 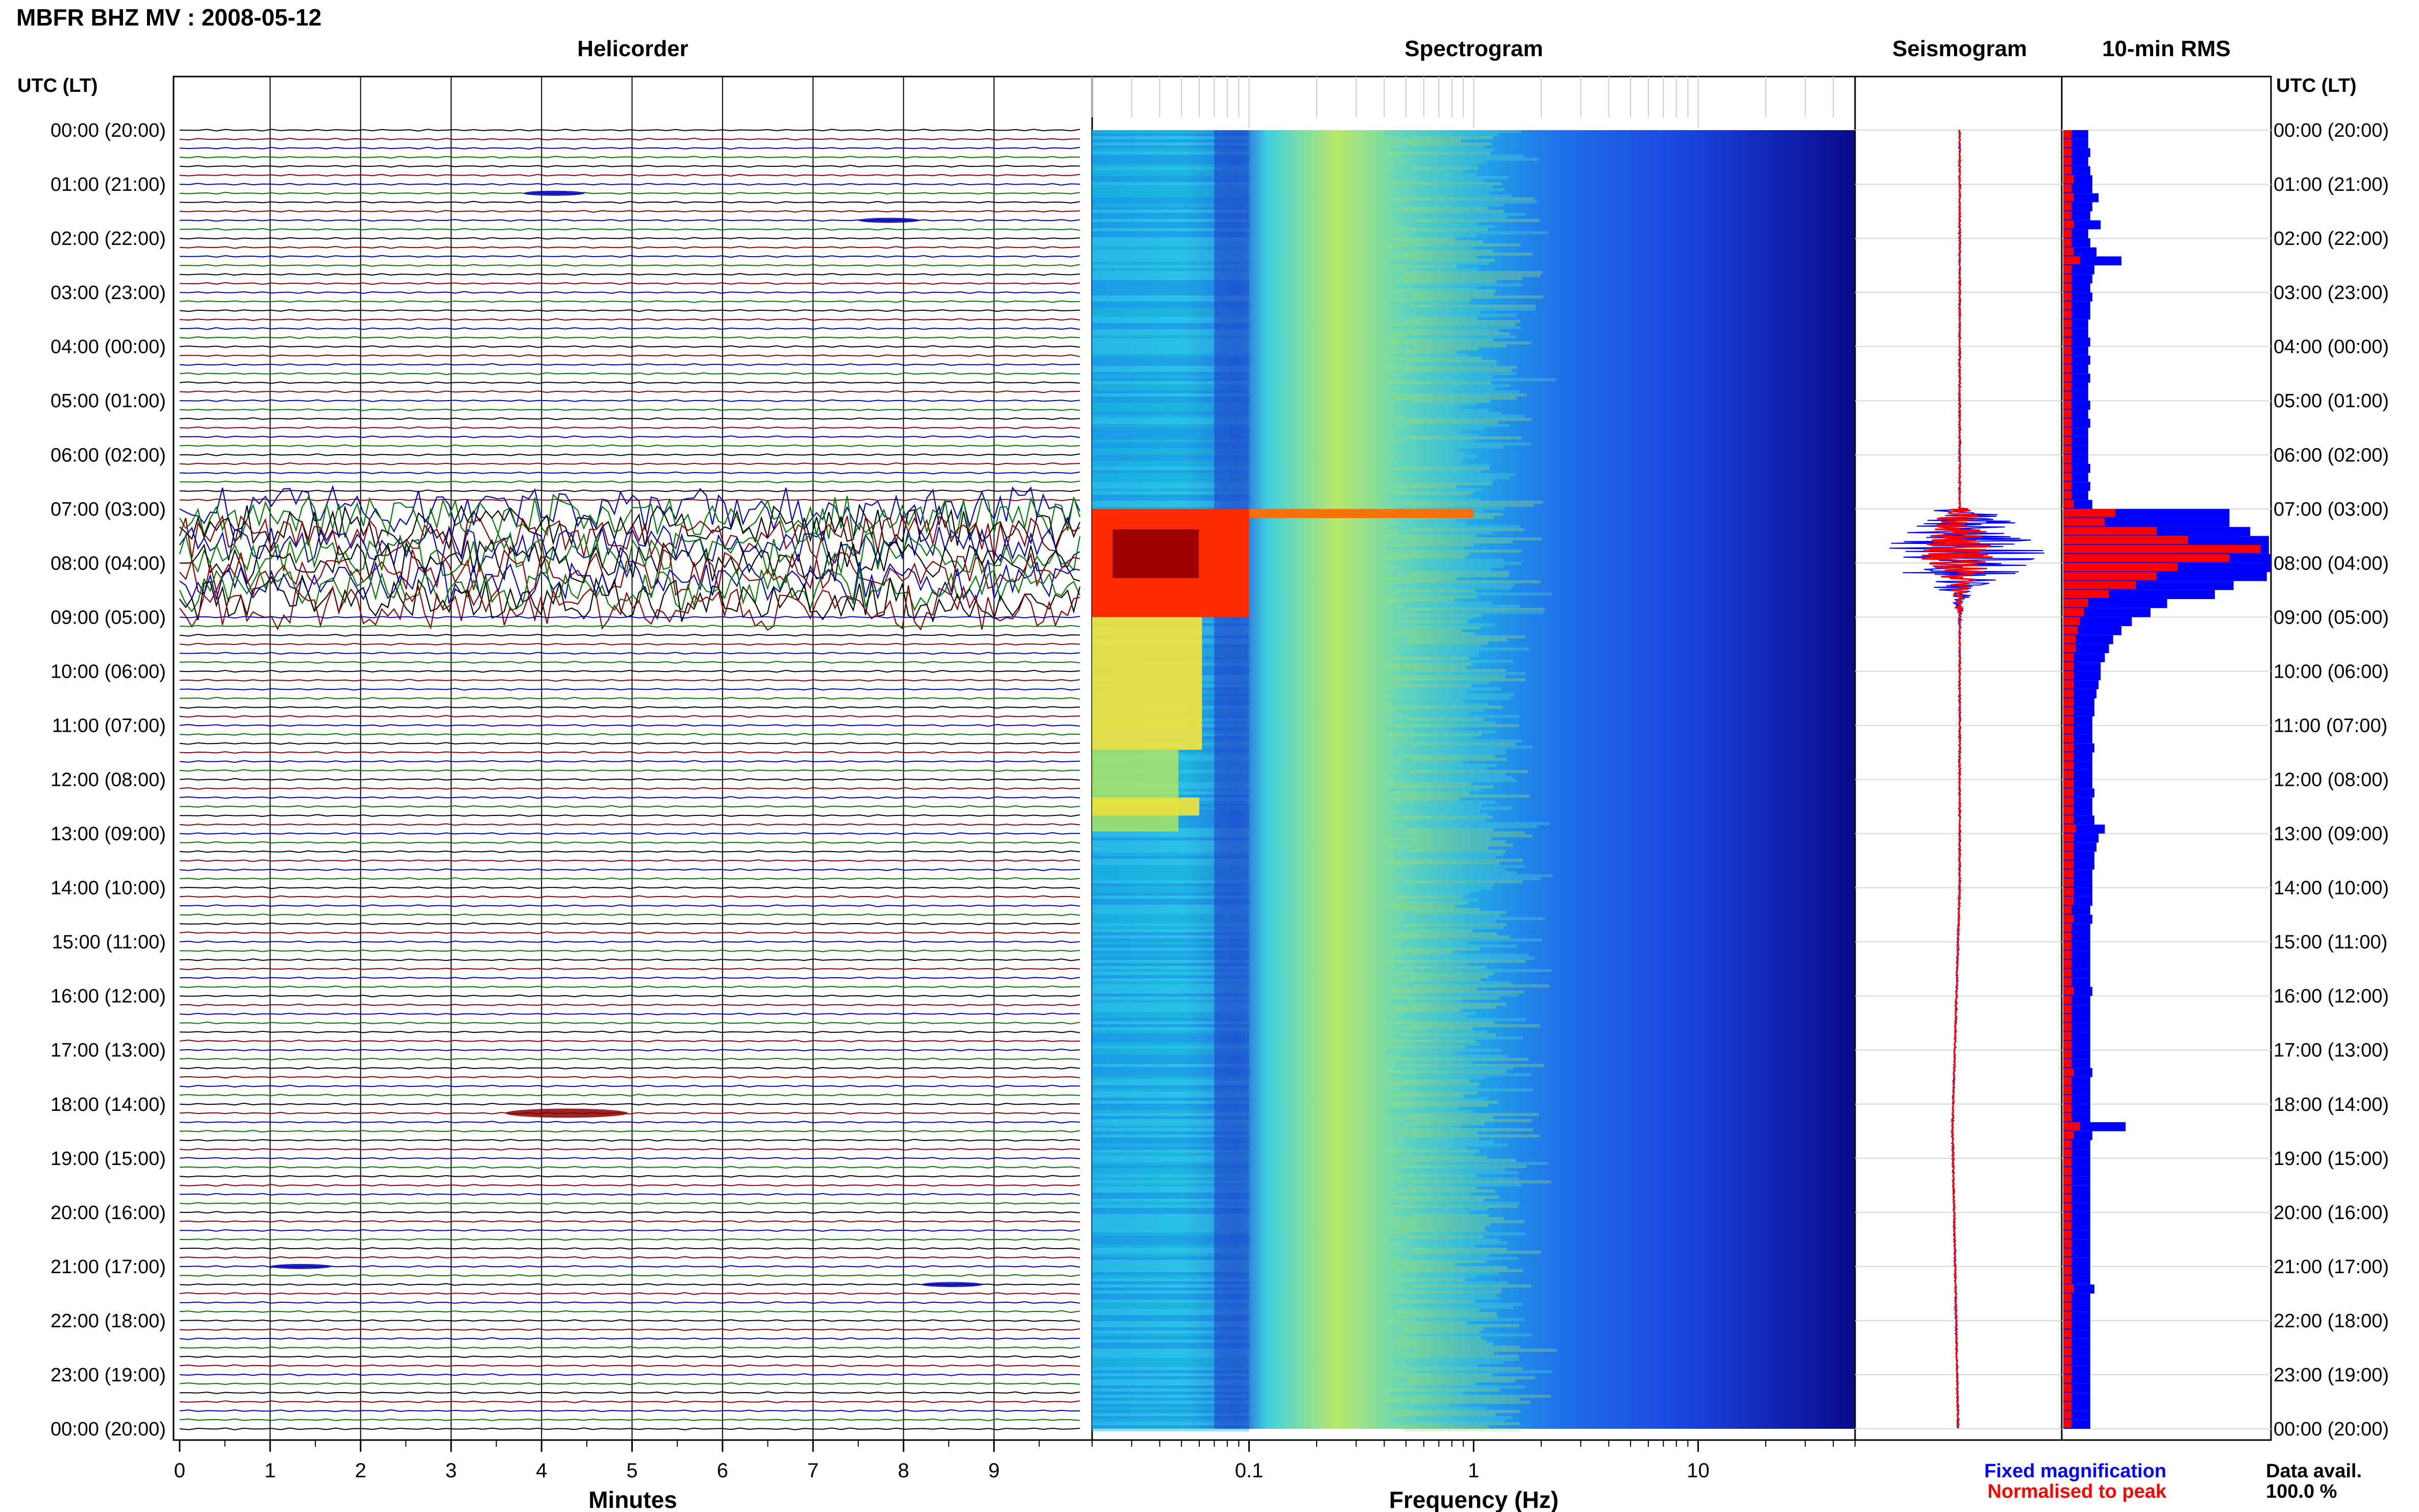 I want to click on time-label-right: 05:00 (01:00), so click(x=2331, y=401).